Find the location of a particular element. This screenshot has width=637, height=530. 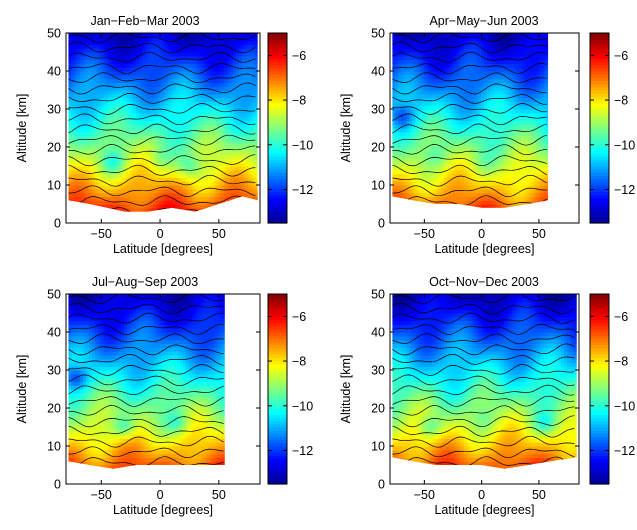

heatmap-cells is located at coordinates (164, 128).